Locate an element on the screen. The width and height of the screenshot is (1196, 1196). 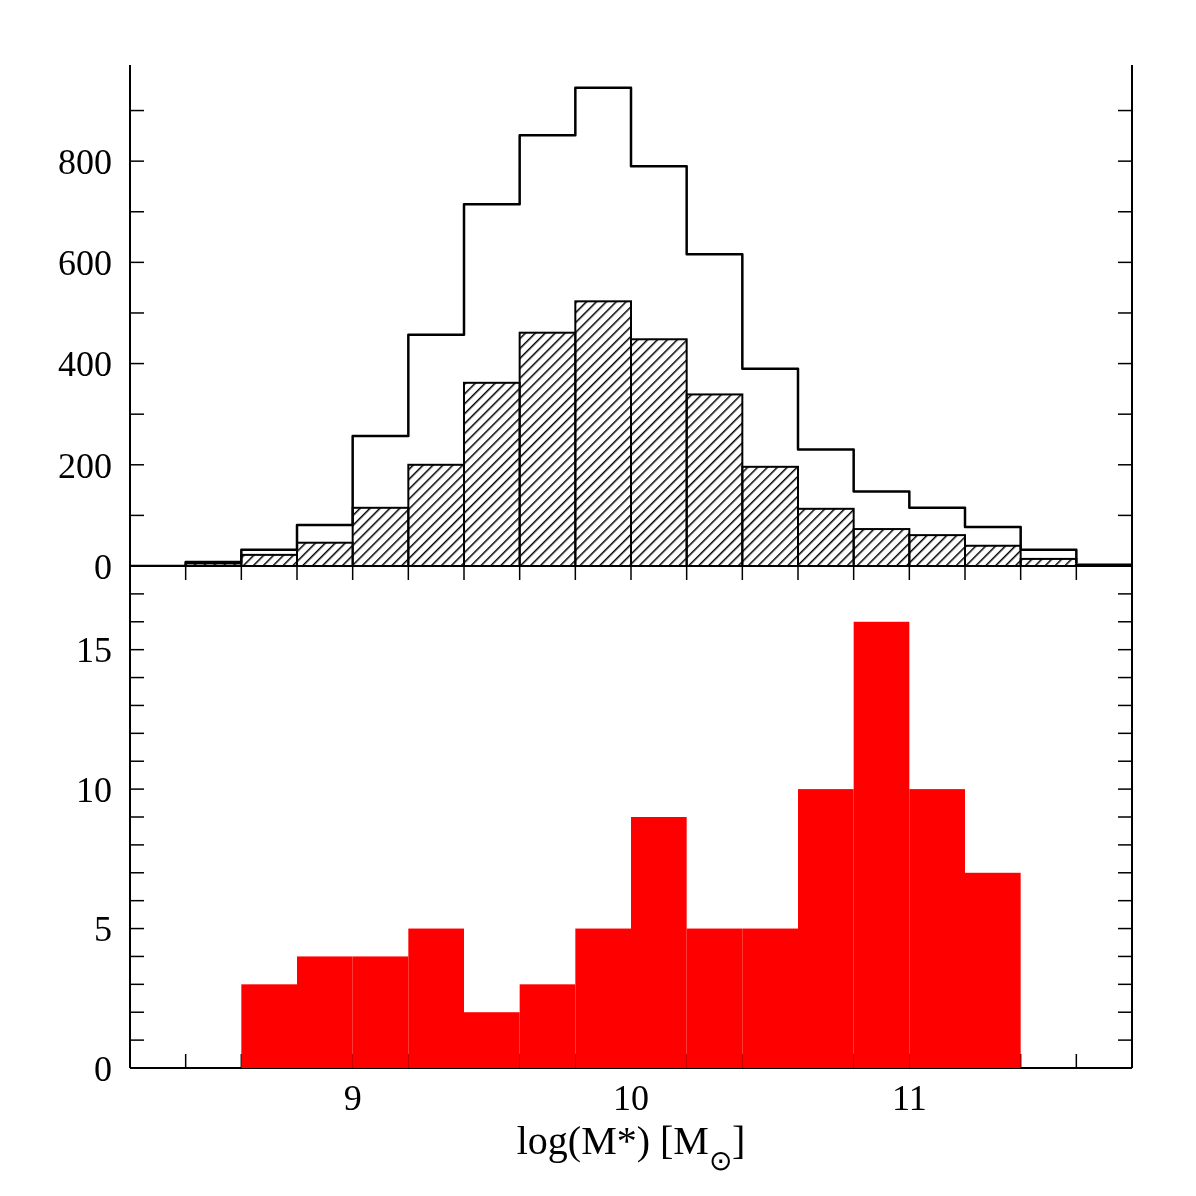
y-tick-label: 600 is located at coordinates (85, 263).